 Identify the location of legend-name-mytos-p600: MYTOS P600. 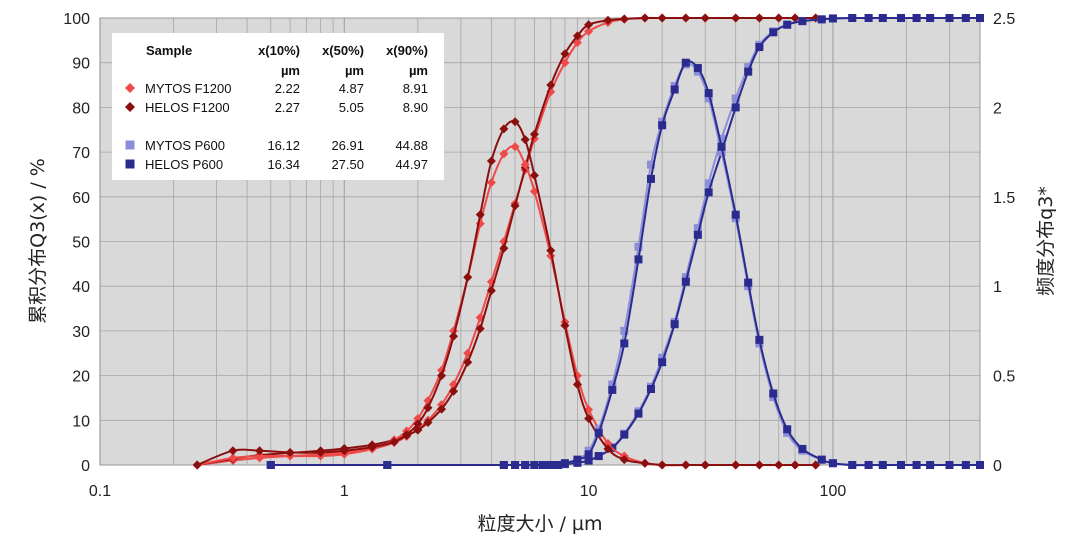
(185, 145).